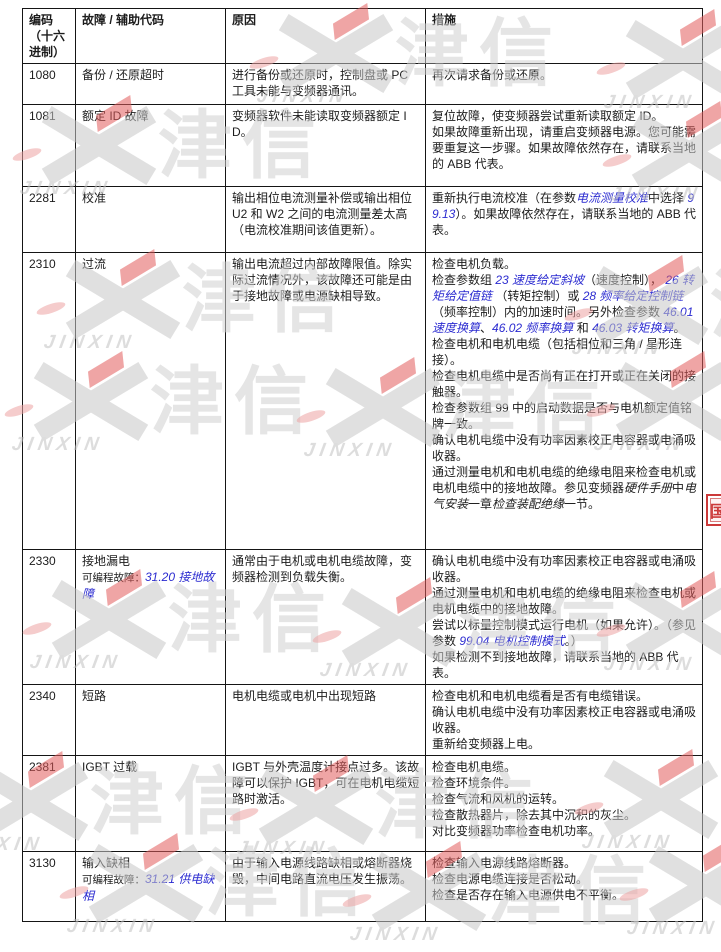 Image resolution: width=721 pixels, height=952 pixels. Describe the element at coordinates (151, 585) in the screenshot. I see `paragraph: 可编程故障：31.20 接地故障` at that location.